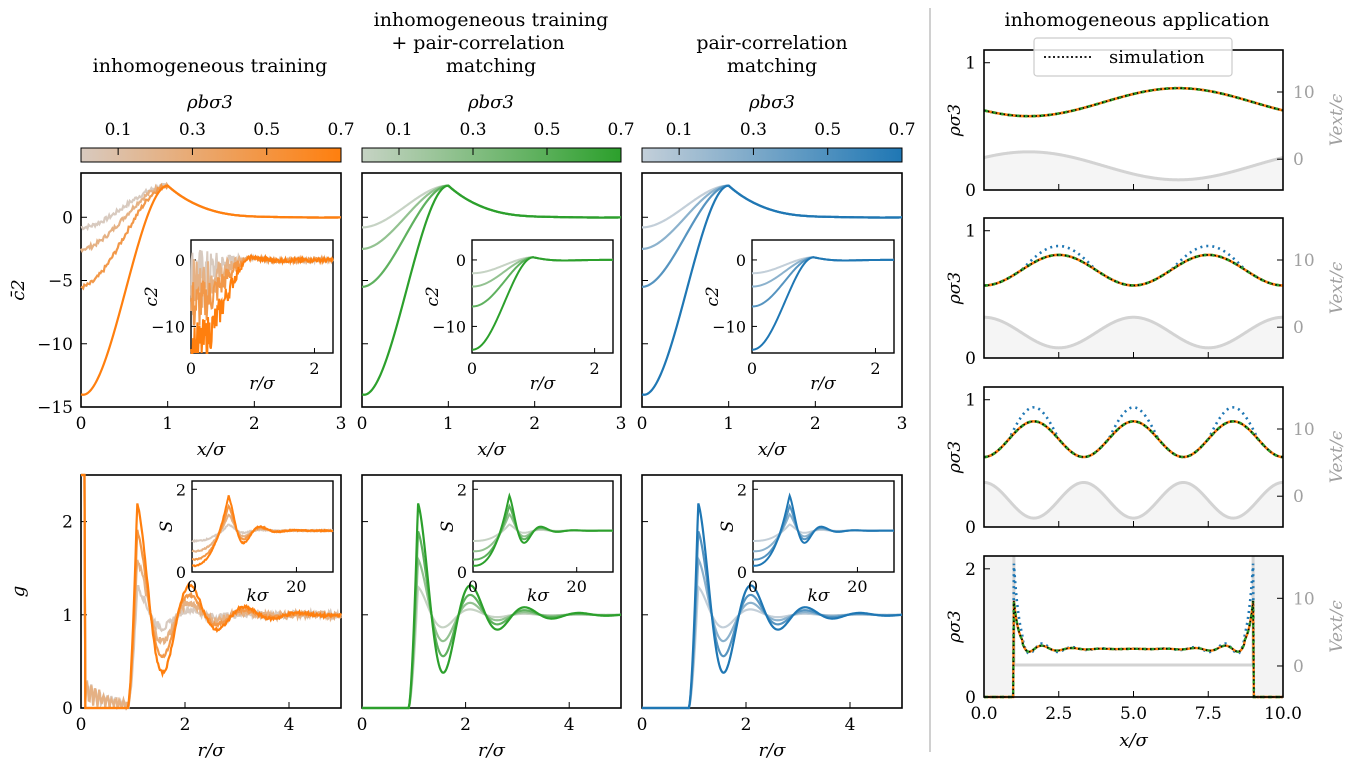 The image size is (1364, 760). Describe the element at coordinates (491, 155) in the screenshot. I see `colorbar-1-bar` at that location.